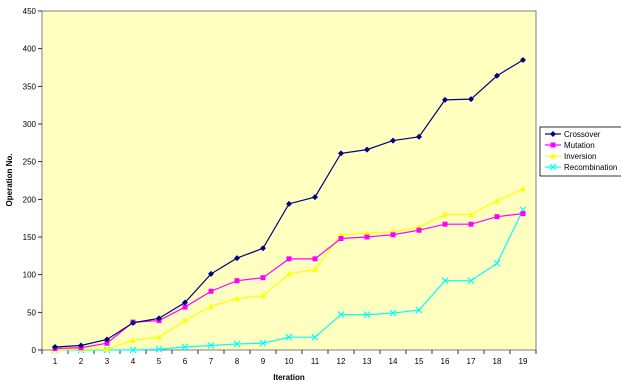  What do you see at coordinates (30, 124) in the screenshot?
I see `y-tick-label: 300` at bounding box center [30, 124].